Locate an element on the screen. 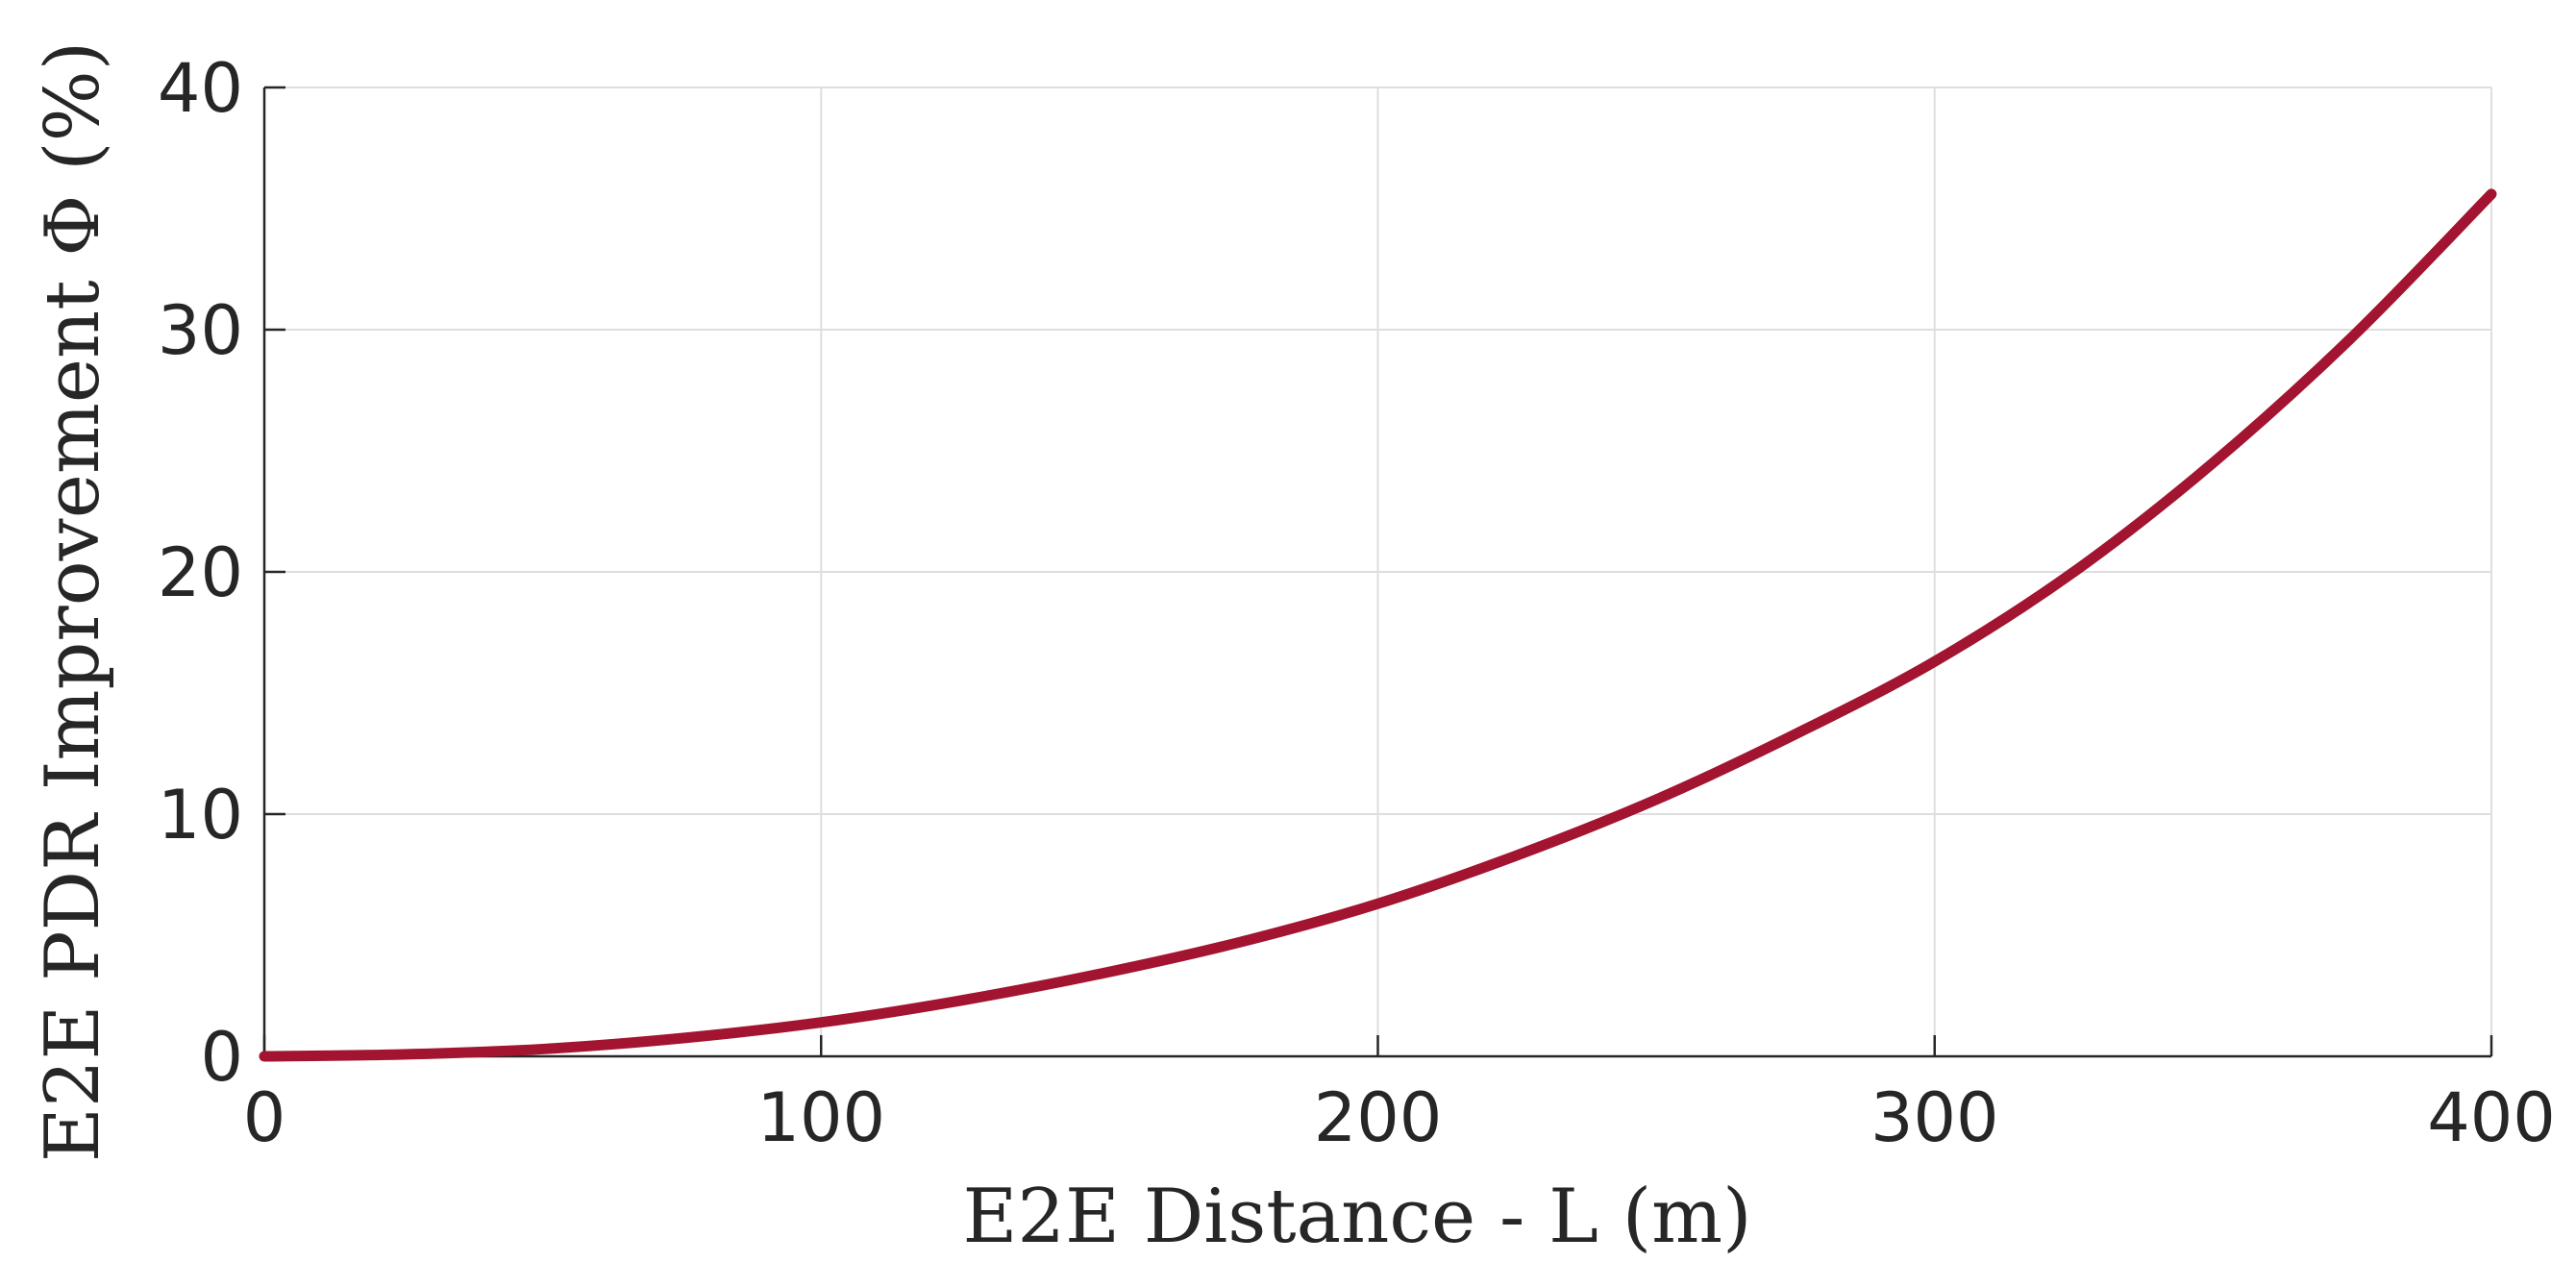  x-tick-label: 300 is located at coordinates (1935, 1117).